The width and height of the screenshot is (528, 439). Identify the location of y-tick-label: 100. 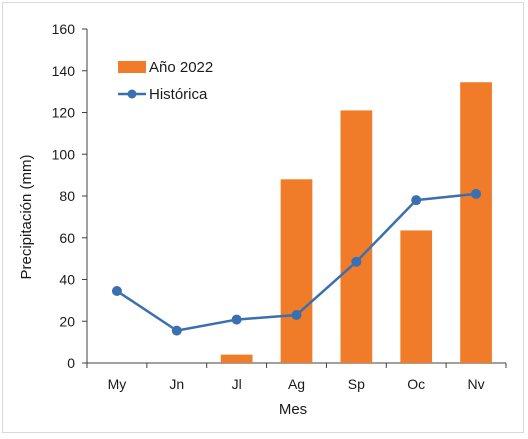
(64, 154).